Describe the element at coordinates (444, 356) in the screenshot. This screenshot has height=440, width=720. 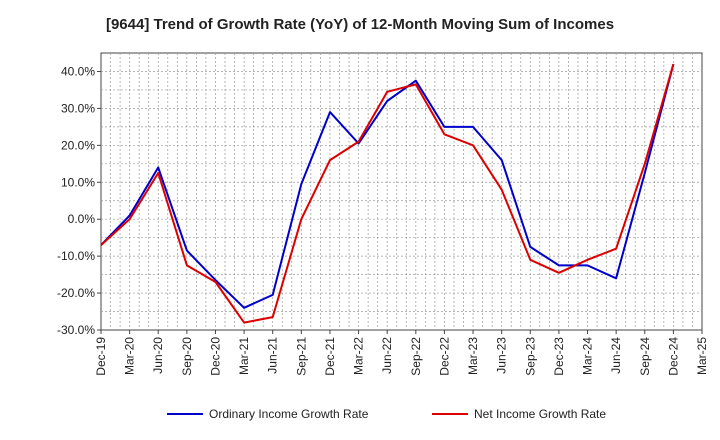
I see `x-tick-label: Dec-22` at that location.